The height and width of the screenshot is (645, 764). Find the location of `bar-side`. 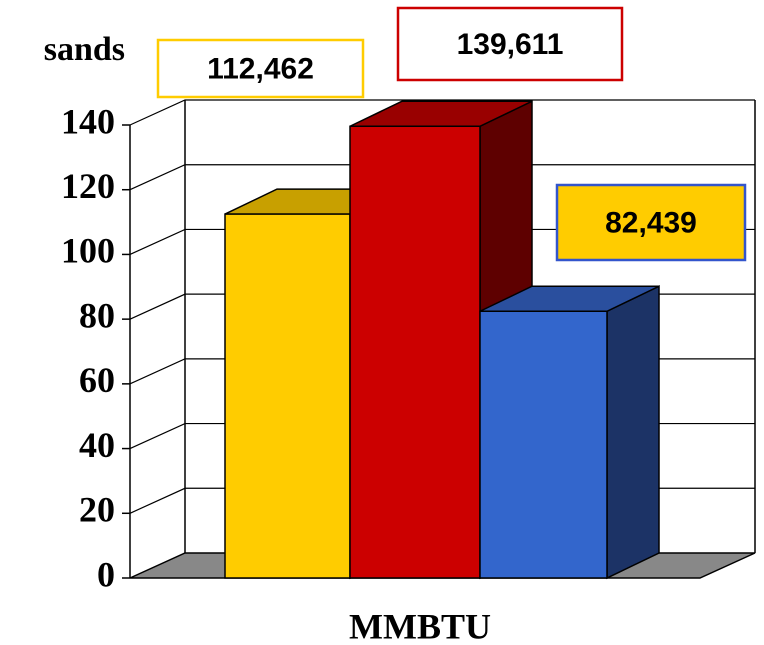

bar-side is located at coordinates (633, 432).